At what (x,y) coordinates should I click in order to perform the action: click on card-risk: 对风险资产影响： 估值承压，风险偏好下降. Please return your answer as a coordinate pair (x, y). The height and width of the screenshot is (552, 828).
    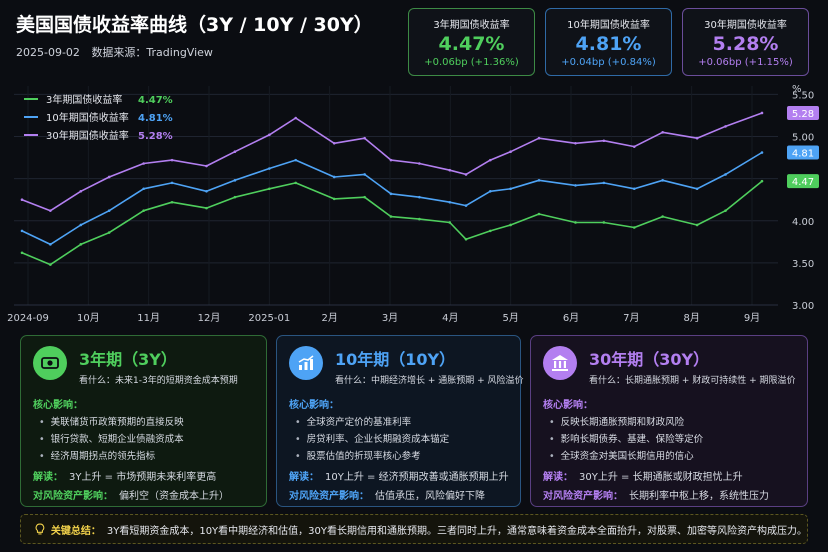
    Looking at the image, I should click on (387, 494).